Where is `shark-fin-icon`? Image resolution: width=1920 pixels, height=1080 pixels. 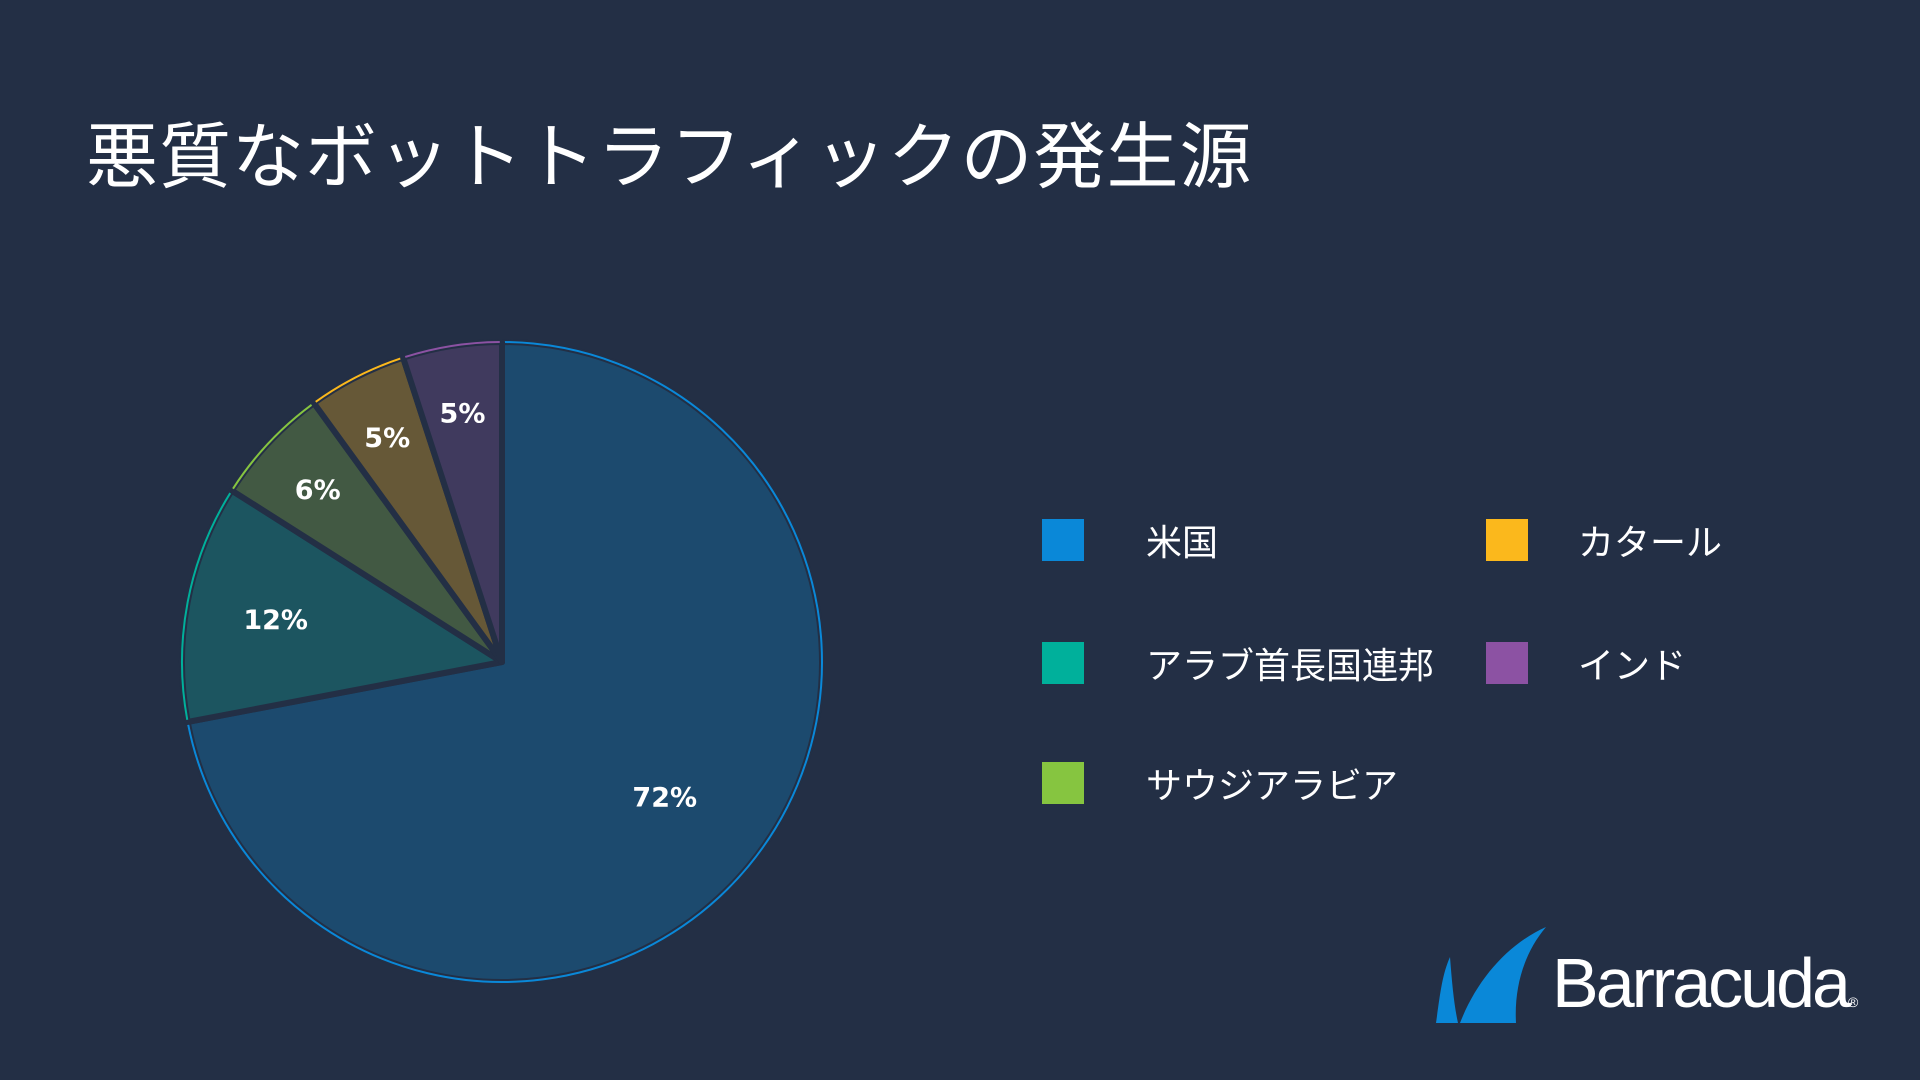
shark-fin-icon is located at coordinates (1491, 975).